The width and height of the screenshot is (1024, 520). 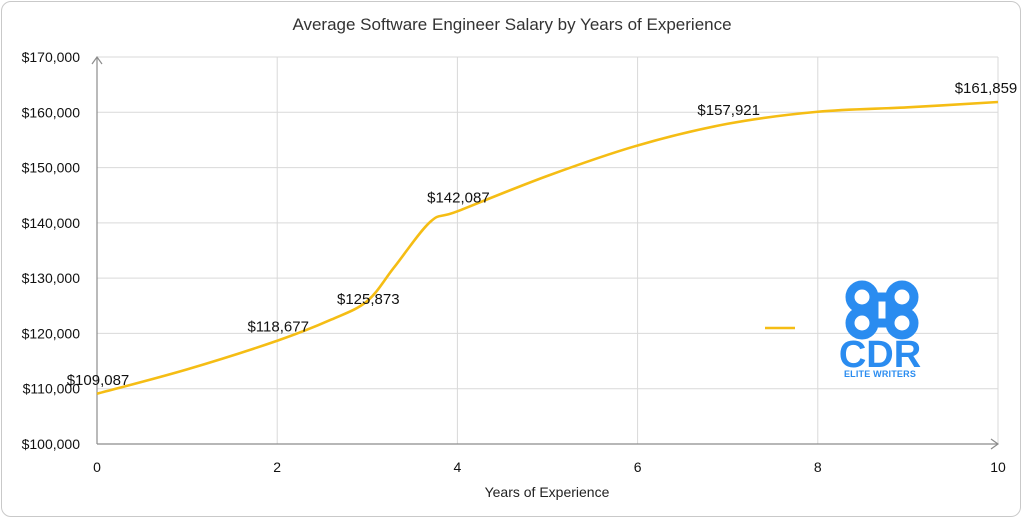 I want to click on y-tick-label: $150,000, so click(x=51, y=168).